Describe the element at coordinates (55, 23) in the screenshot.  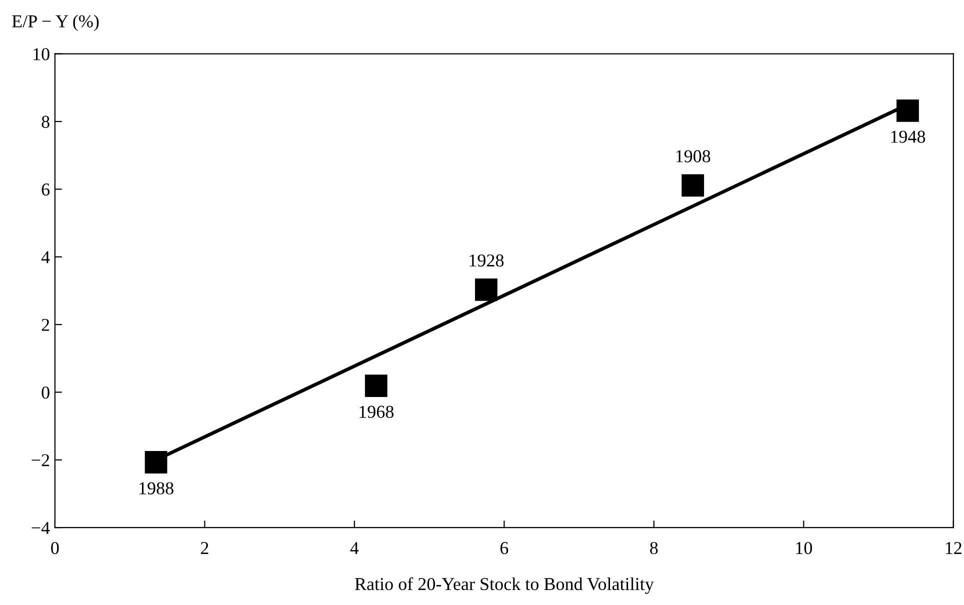
I see `y-axis-title: E/P − Y (%)` at that location.